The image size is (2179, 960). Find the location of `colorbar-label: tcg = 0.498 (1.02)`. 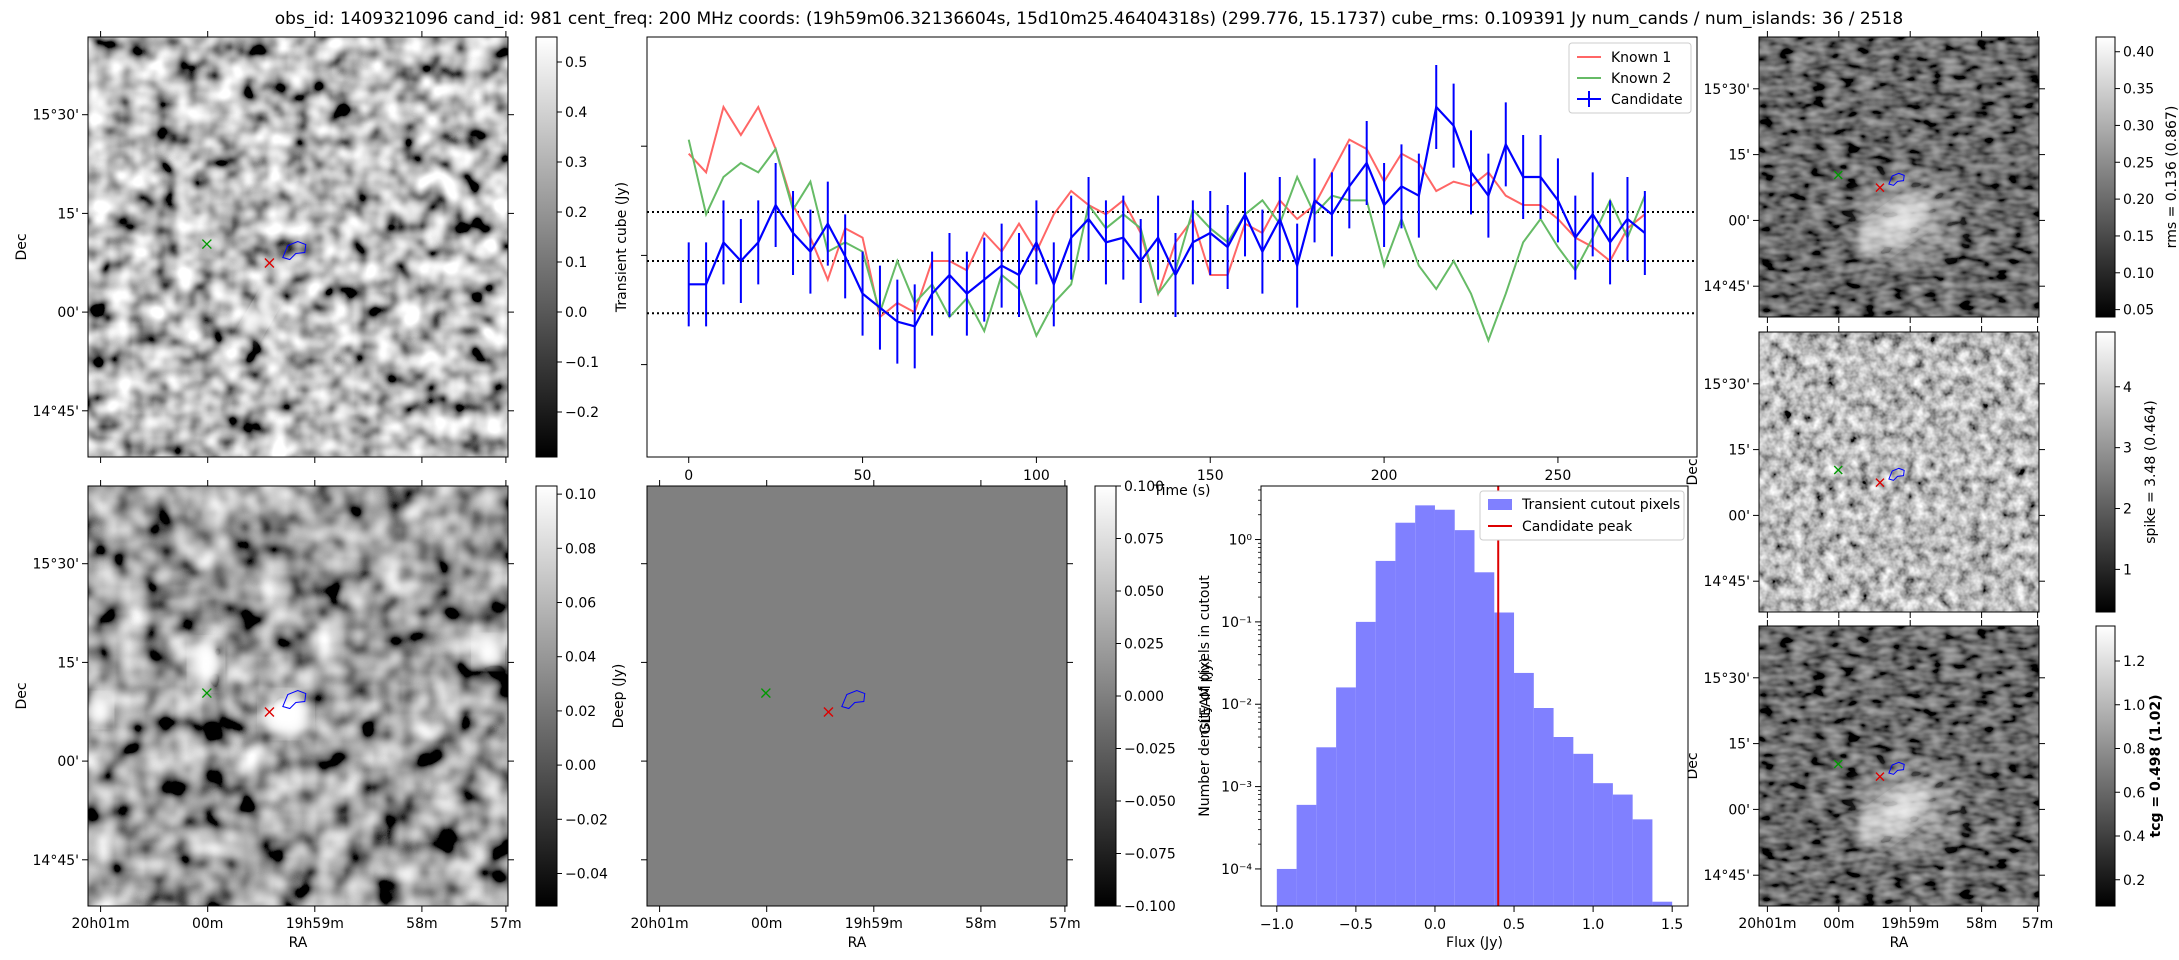

colorbar-label: tcg = 0.498 (1.02) is located at coordinates (2156, 766).